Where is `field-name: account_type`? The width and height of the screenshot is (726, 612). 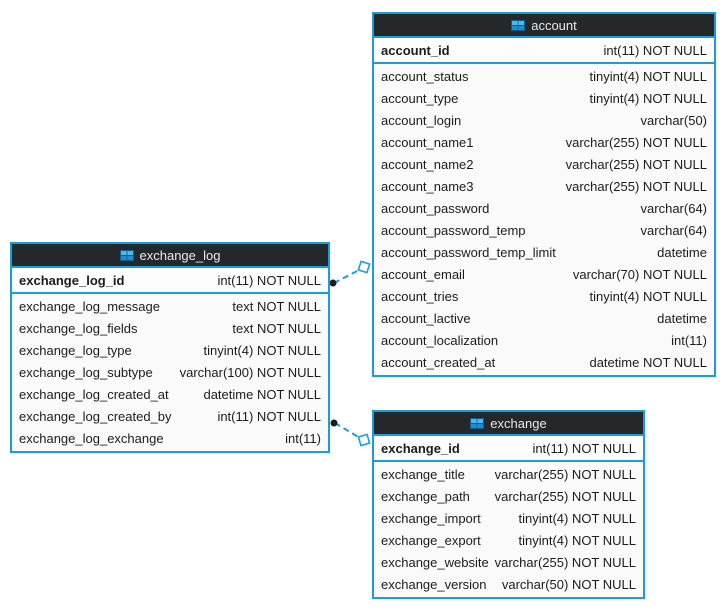 field-name: account_type is located at coordinates (420, 98).